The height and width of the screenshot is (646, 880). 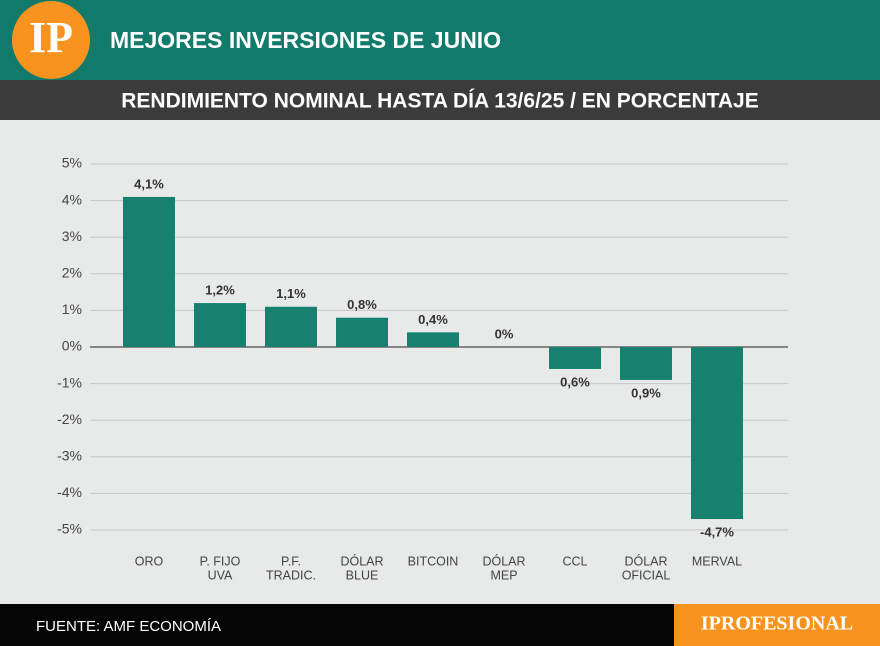 What do you see at coordinates (503, 575) in the screenshot?
I see `x-tick-label: MEP` at bounding box center [503, 575].